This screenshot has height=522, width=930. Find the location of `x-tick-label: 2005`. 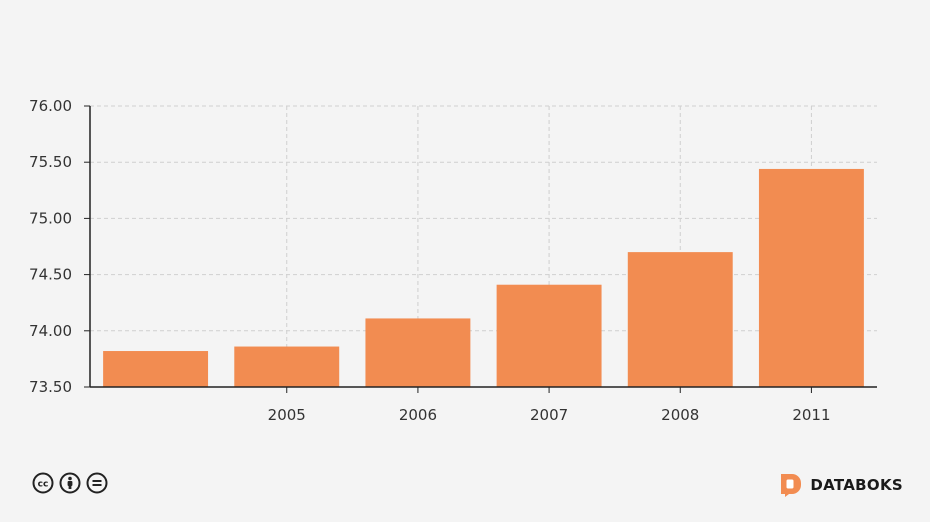

x-tick-label: 2005 is located at coordinates (287, 415).